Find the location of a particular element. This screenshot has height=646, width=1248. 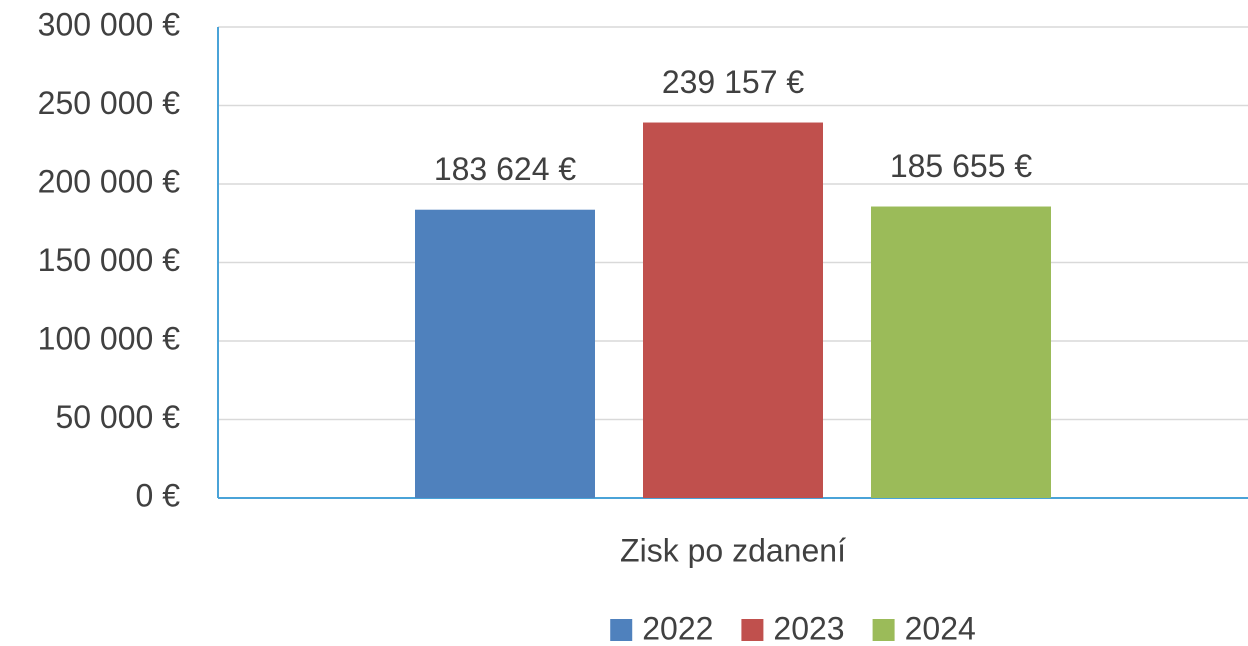

y-tick-label: 300 000 € is located at coordinates (109, 24).